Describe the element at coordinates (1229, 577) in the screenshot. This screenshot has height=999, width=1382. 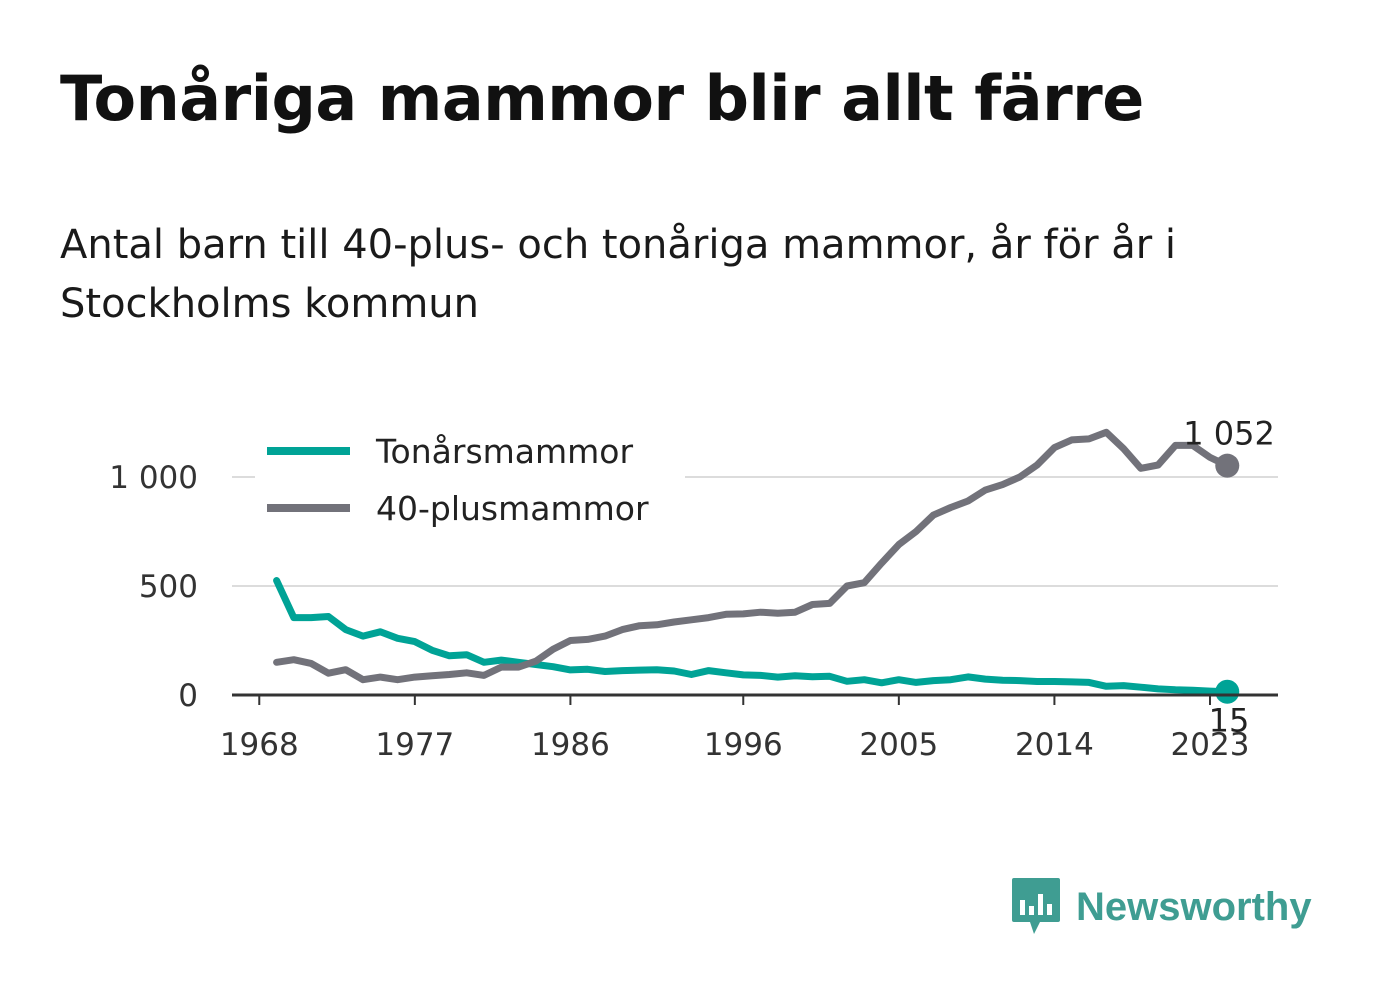
I see `end-labels: 15 1 052` at that location.